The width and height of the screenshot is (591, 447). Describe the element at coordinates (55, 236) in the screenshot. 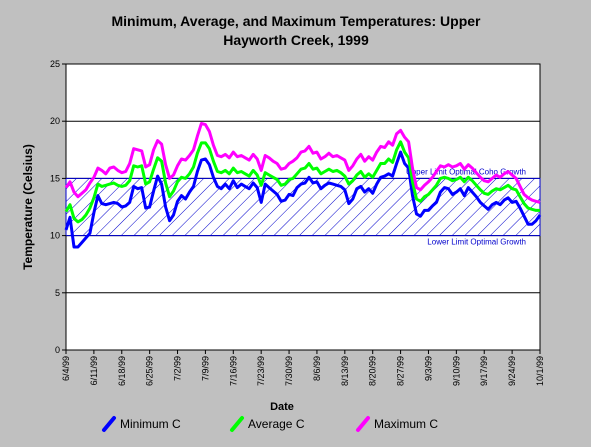

I see `y-tick-label: 10` at that location.